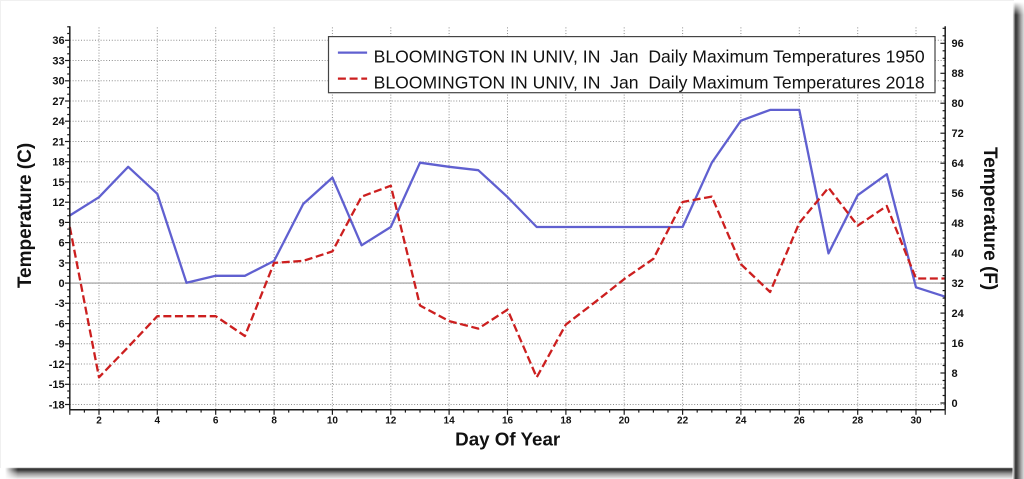  Describe the element at coordinates (57, 385) in the screenshot. I see `svg-text: -15` at that location.